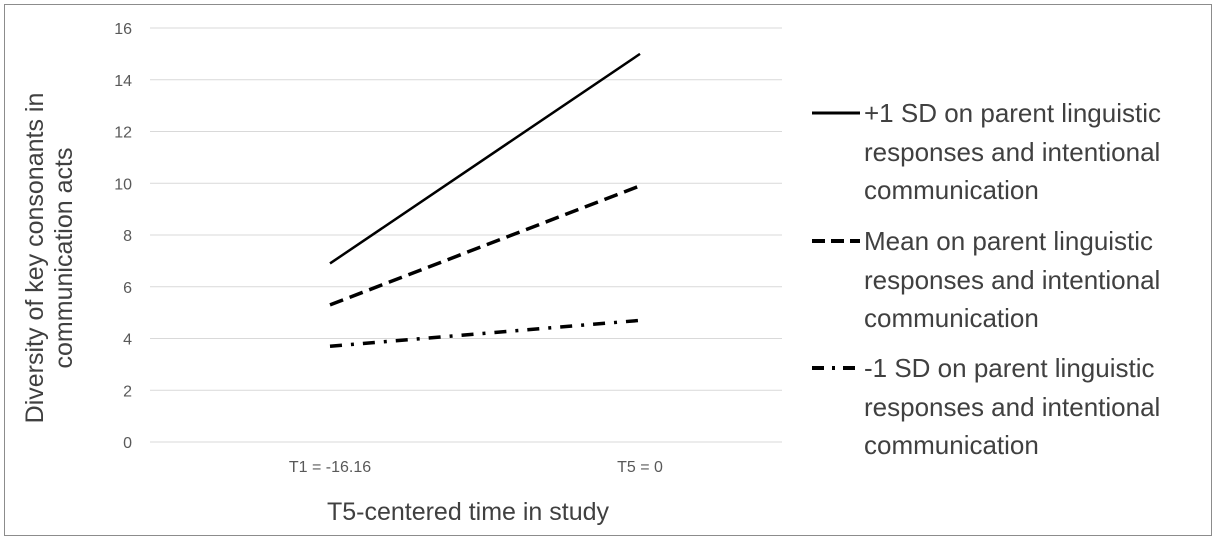  I want to click on series-line-2-dashed, so click(485, 245).